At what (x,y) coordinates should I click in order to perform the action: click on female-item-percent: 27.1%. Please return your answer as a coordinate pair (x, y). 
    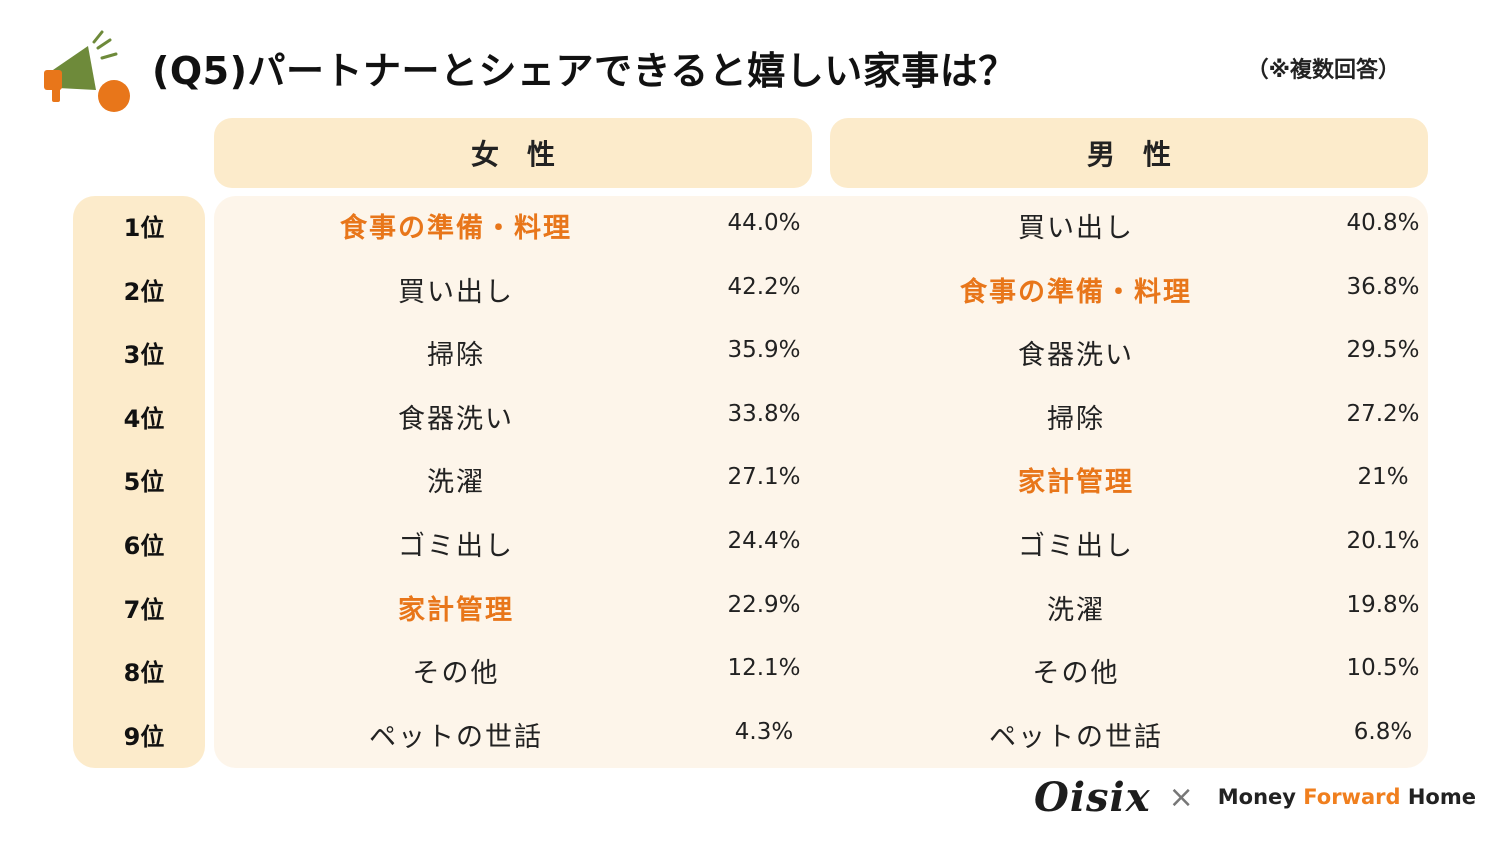
    Looking at the image, I should click on (764, 477).